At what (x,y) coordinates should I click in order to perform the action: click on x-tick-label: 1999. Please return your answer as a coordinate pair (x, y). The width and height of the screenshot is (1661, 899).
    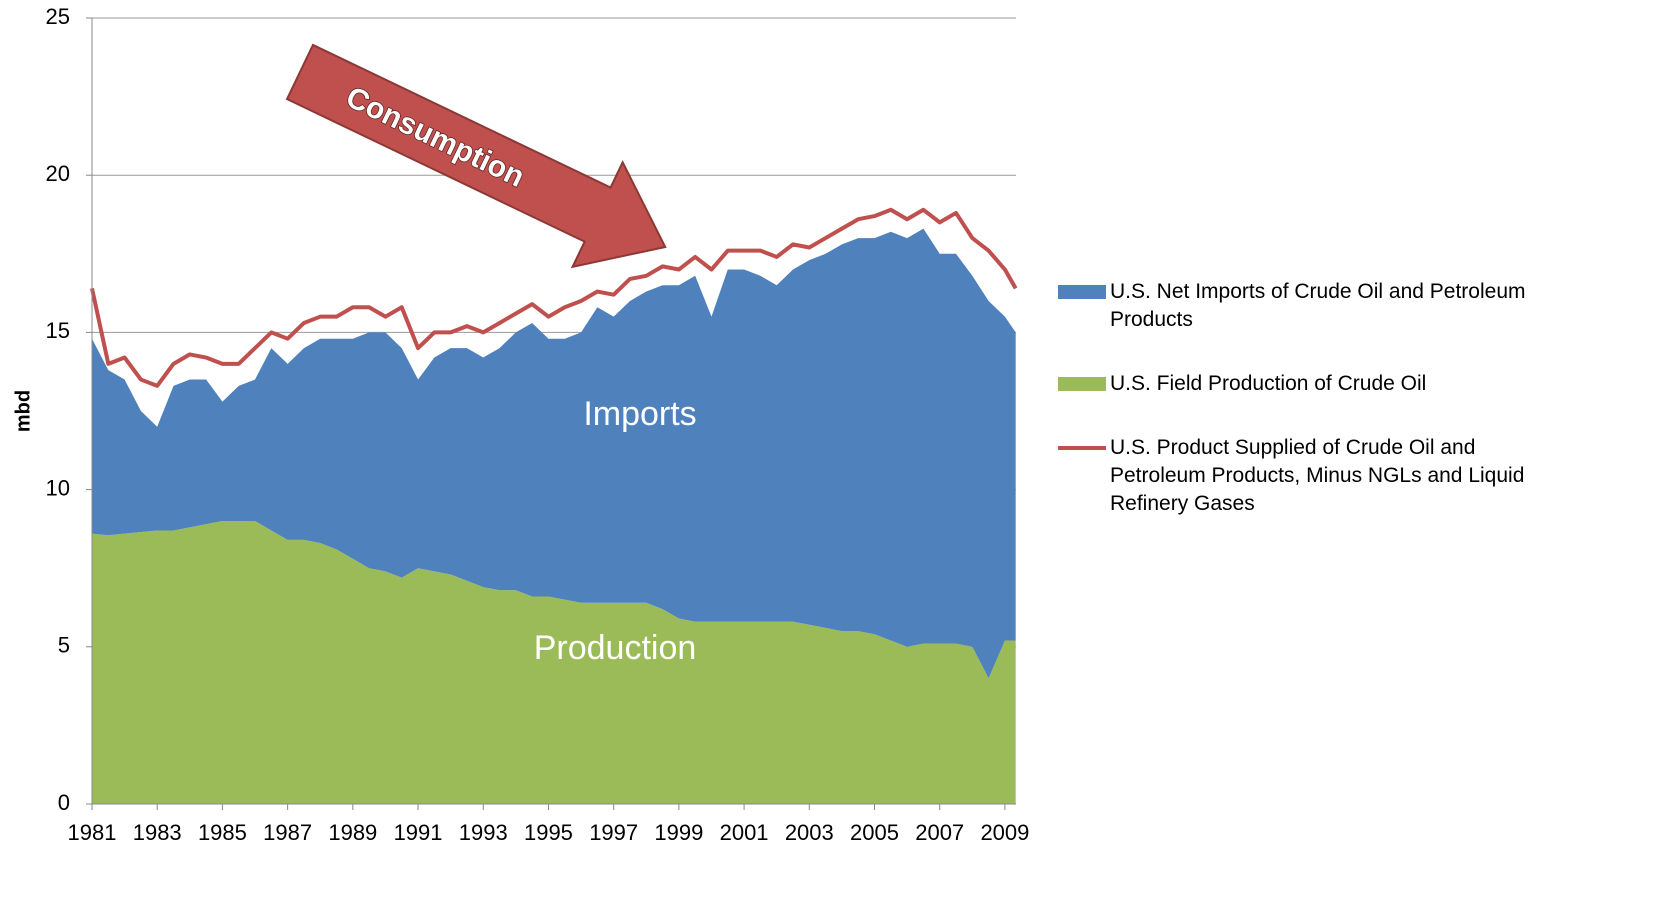
    Looking at the image, I should click on (678, 832).